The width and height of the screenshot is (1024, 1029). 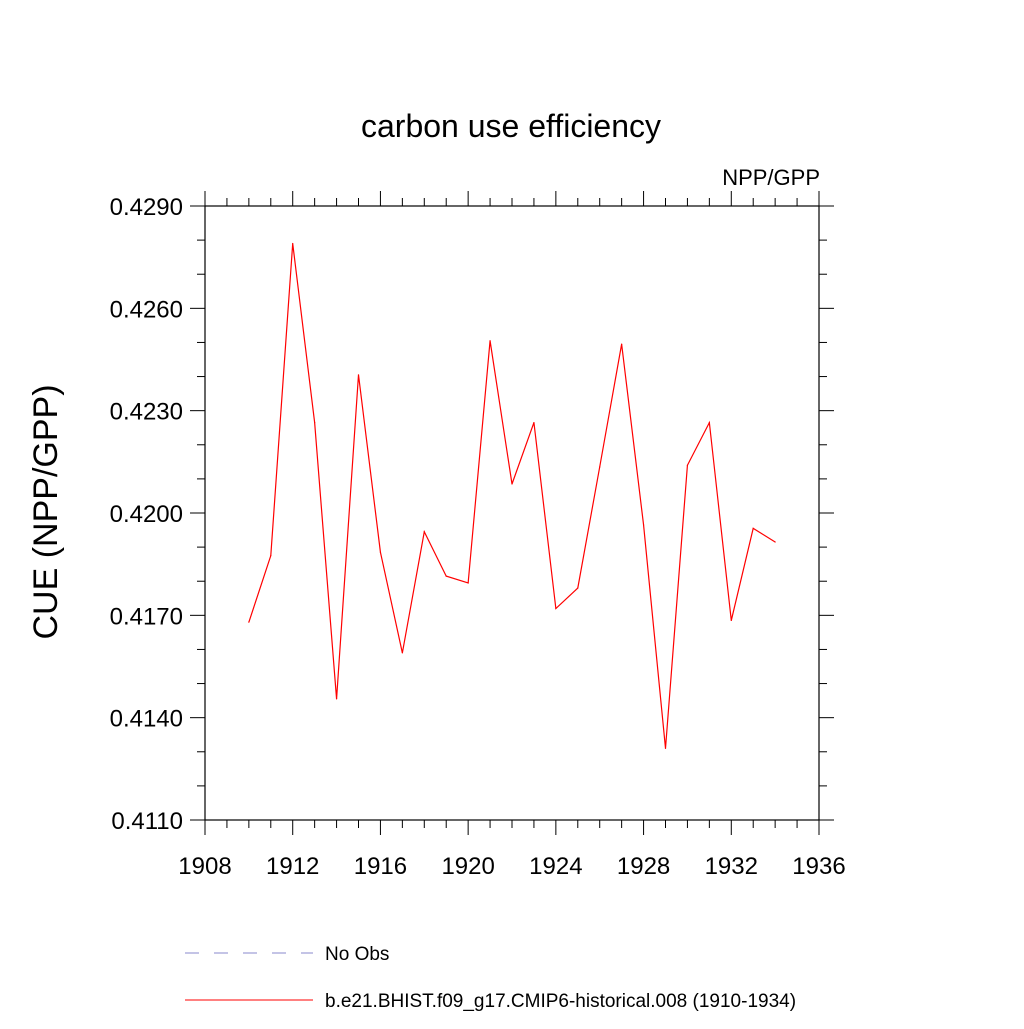 I want to click on chart-title: carbon use efficiency, so click(x=511, y=126).